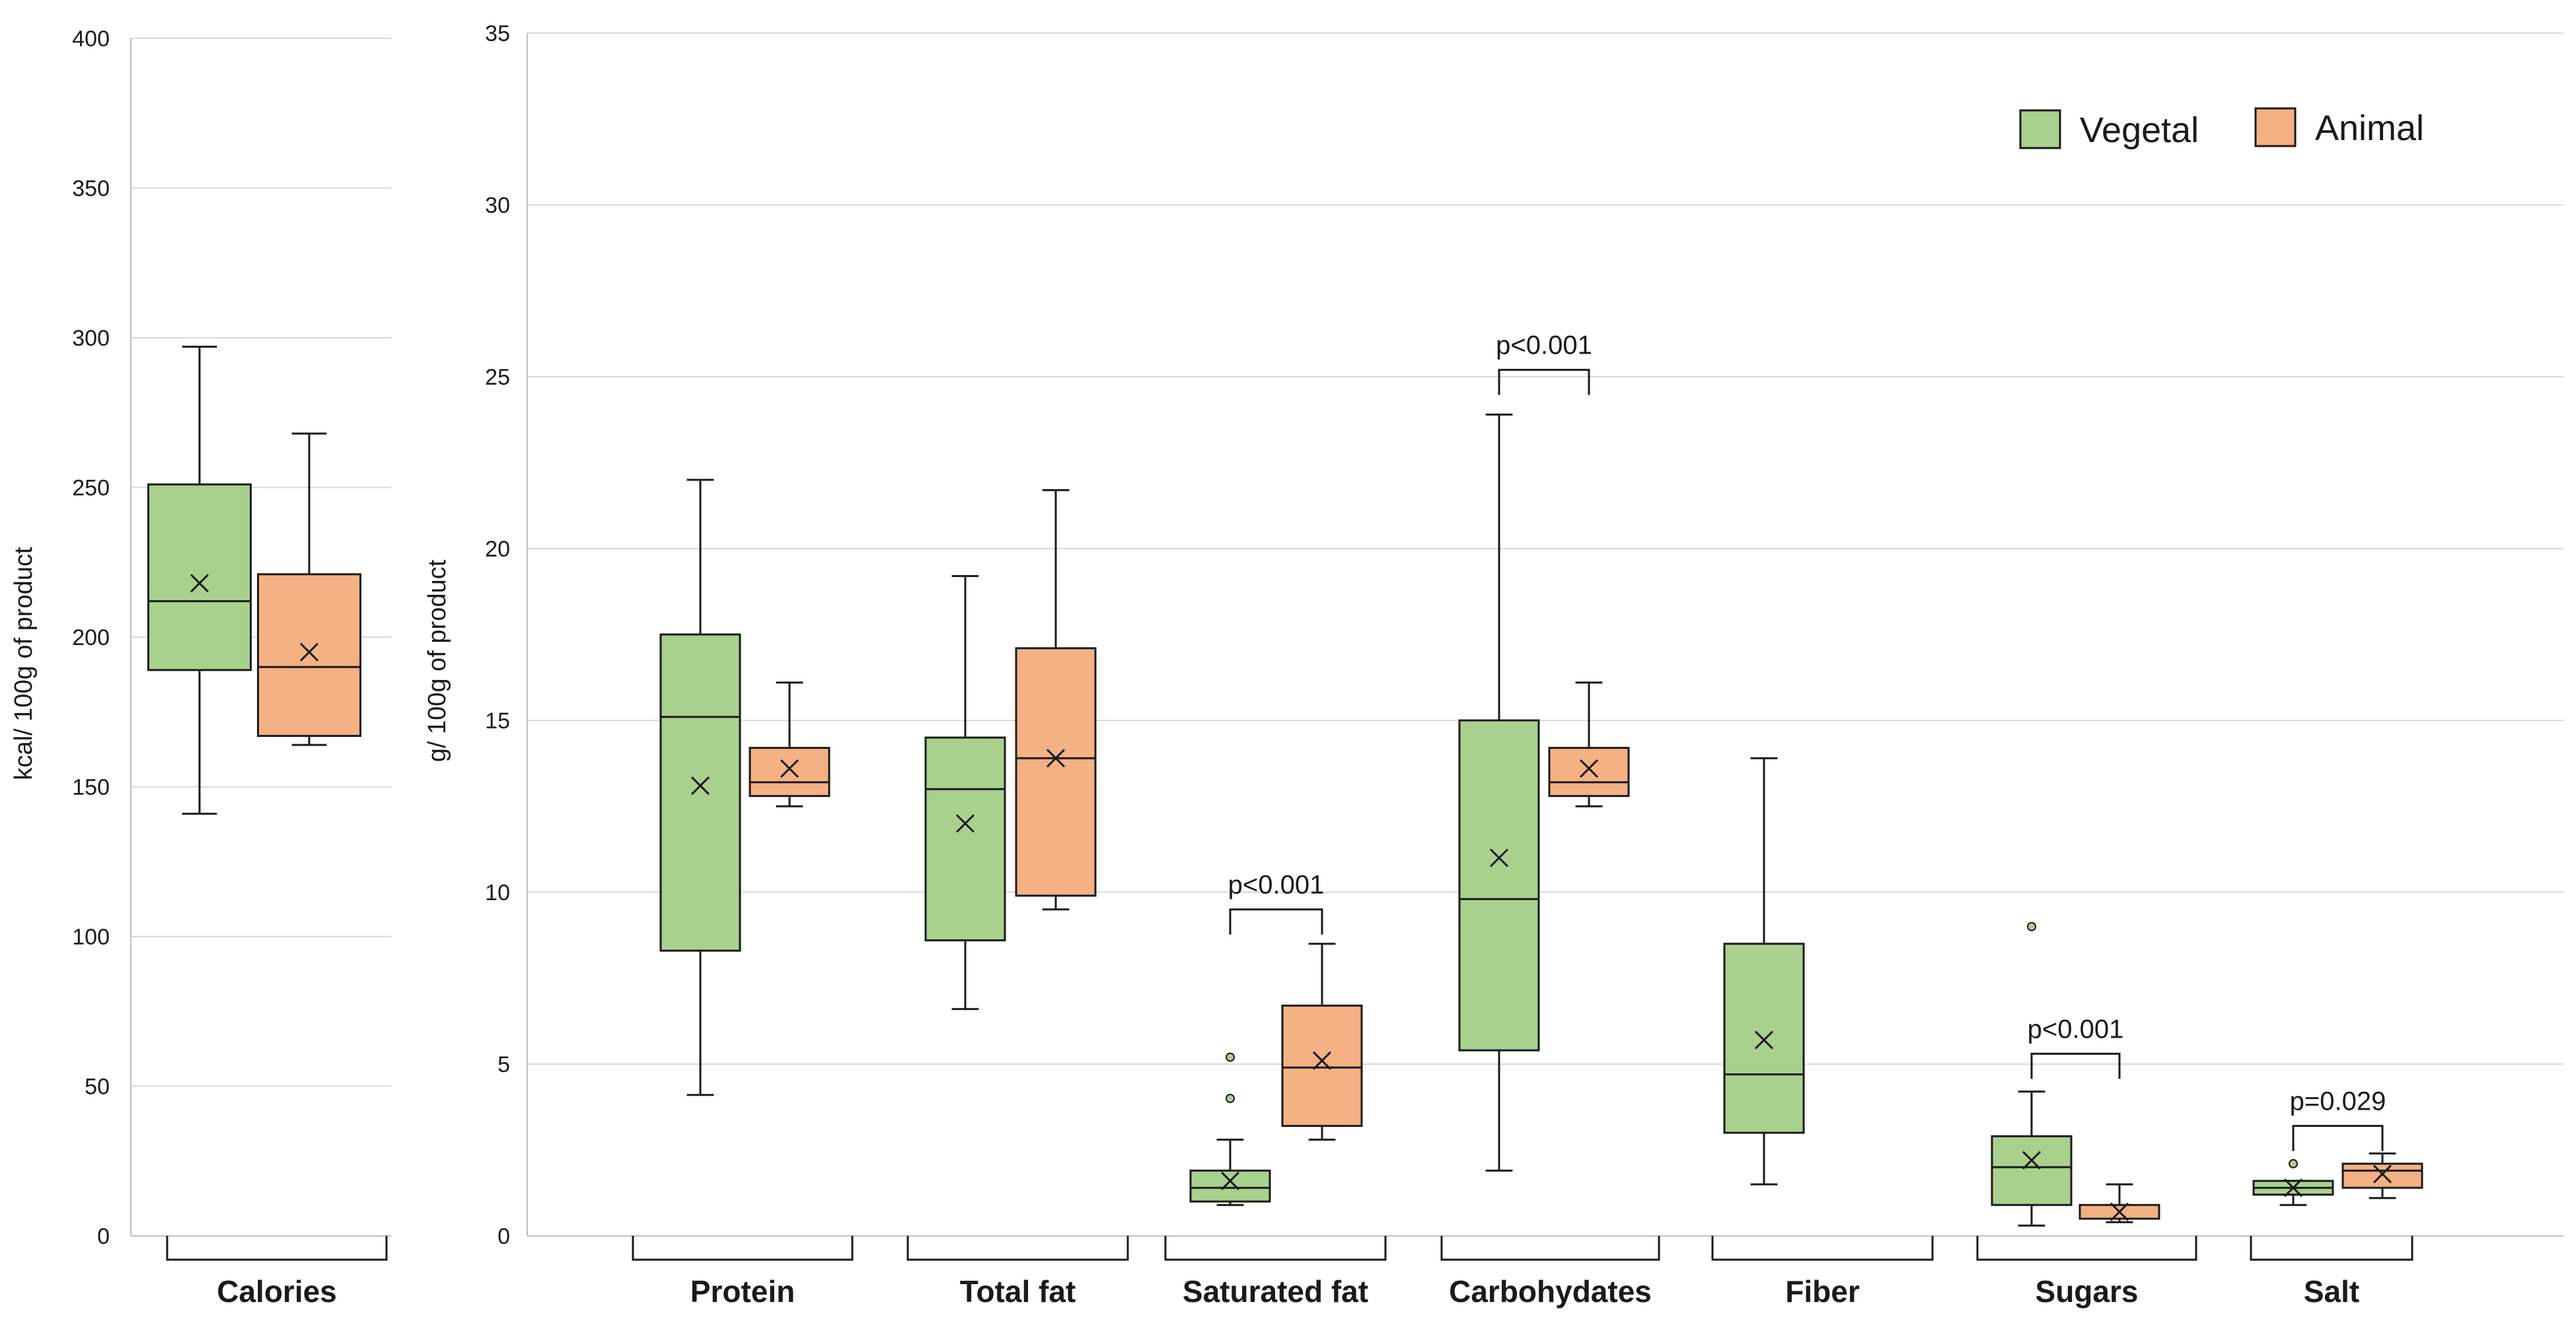 This screenshot has height=1339, width=2576. I want to click on box-vegetal-protein, so click(700, 787).